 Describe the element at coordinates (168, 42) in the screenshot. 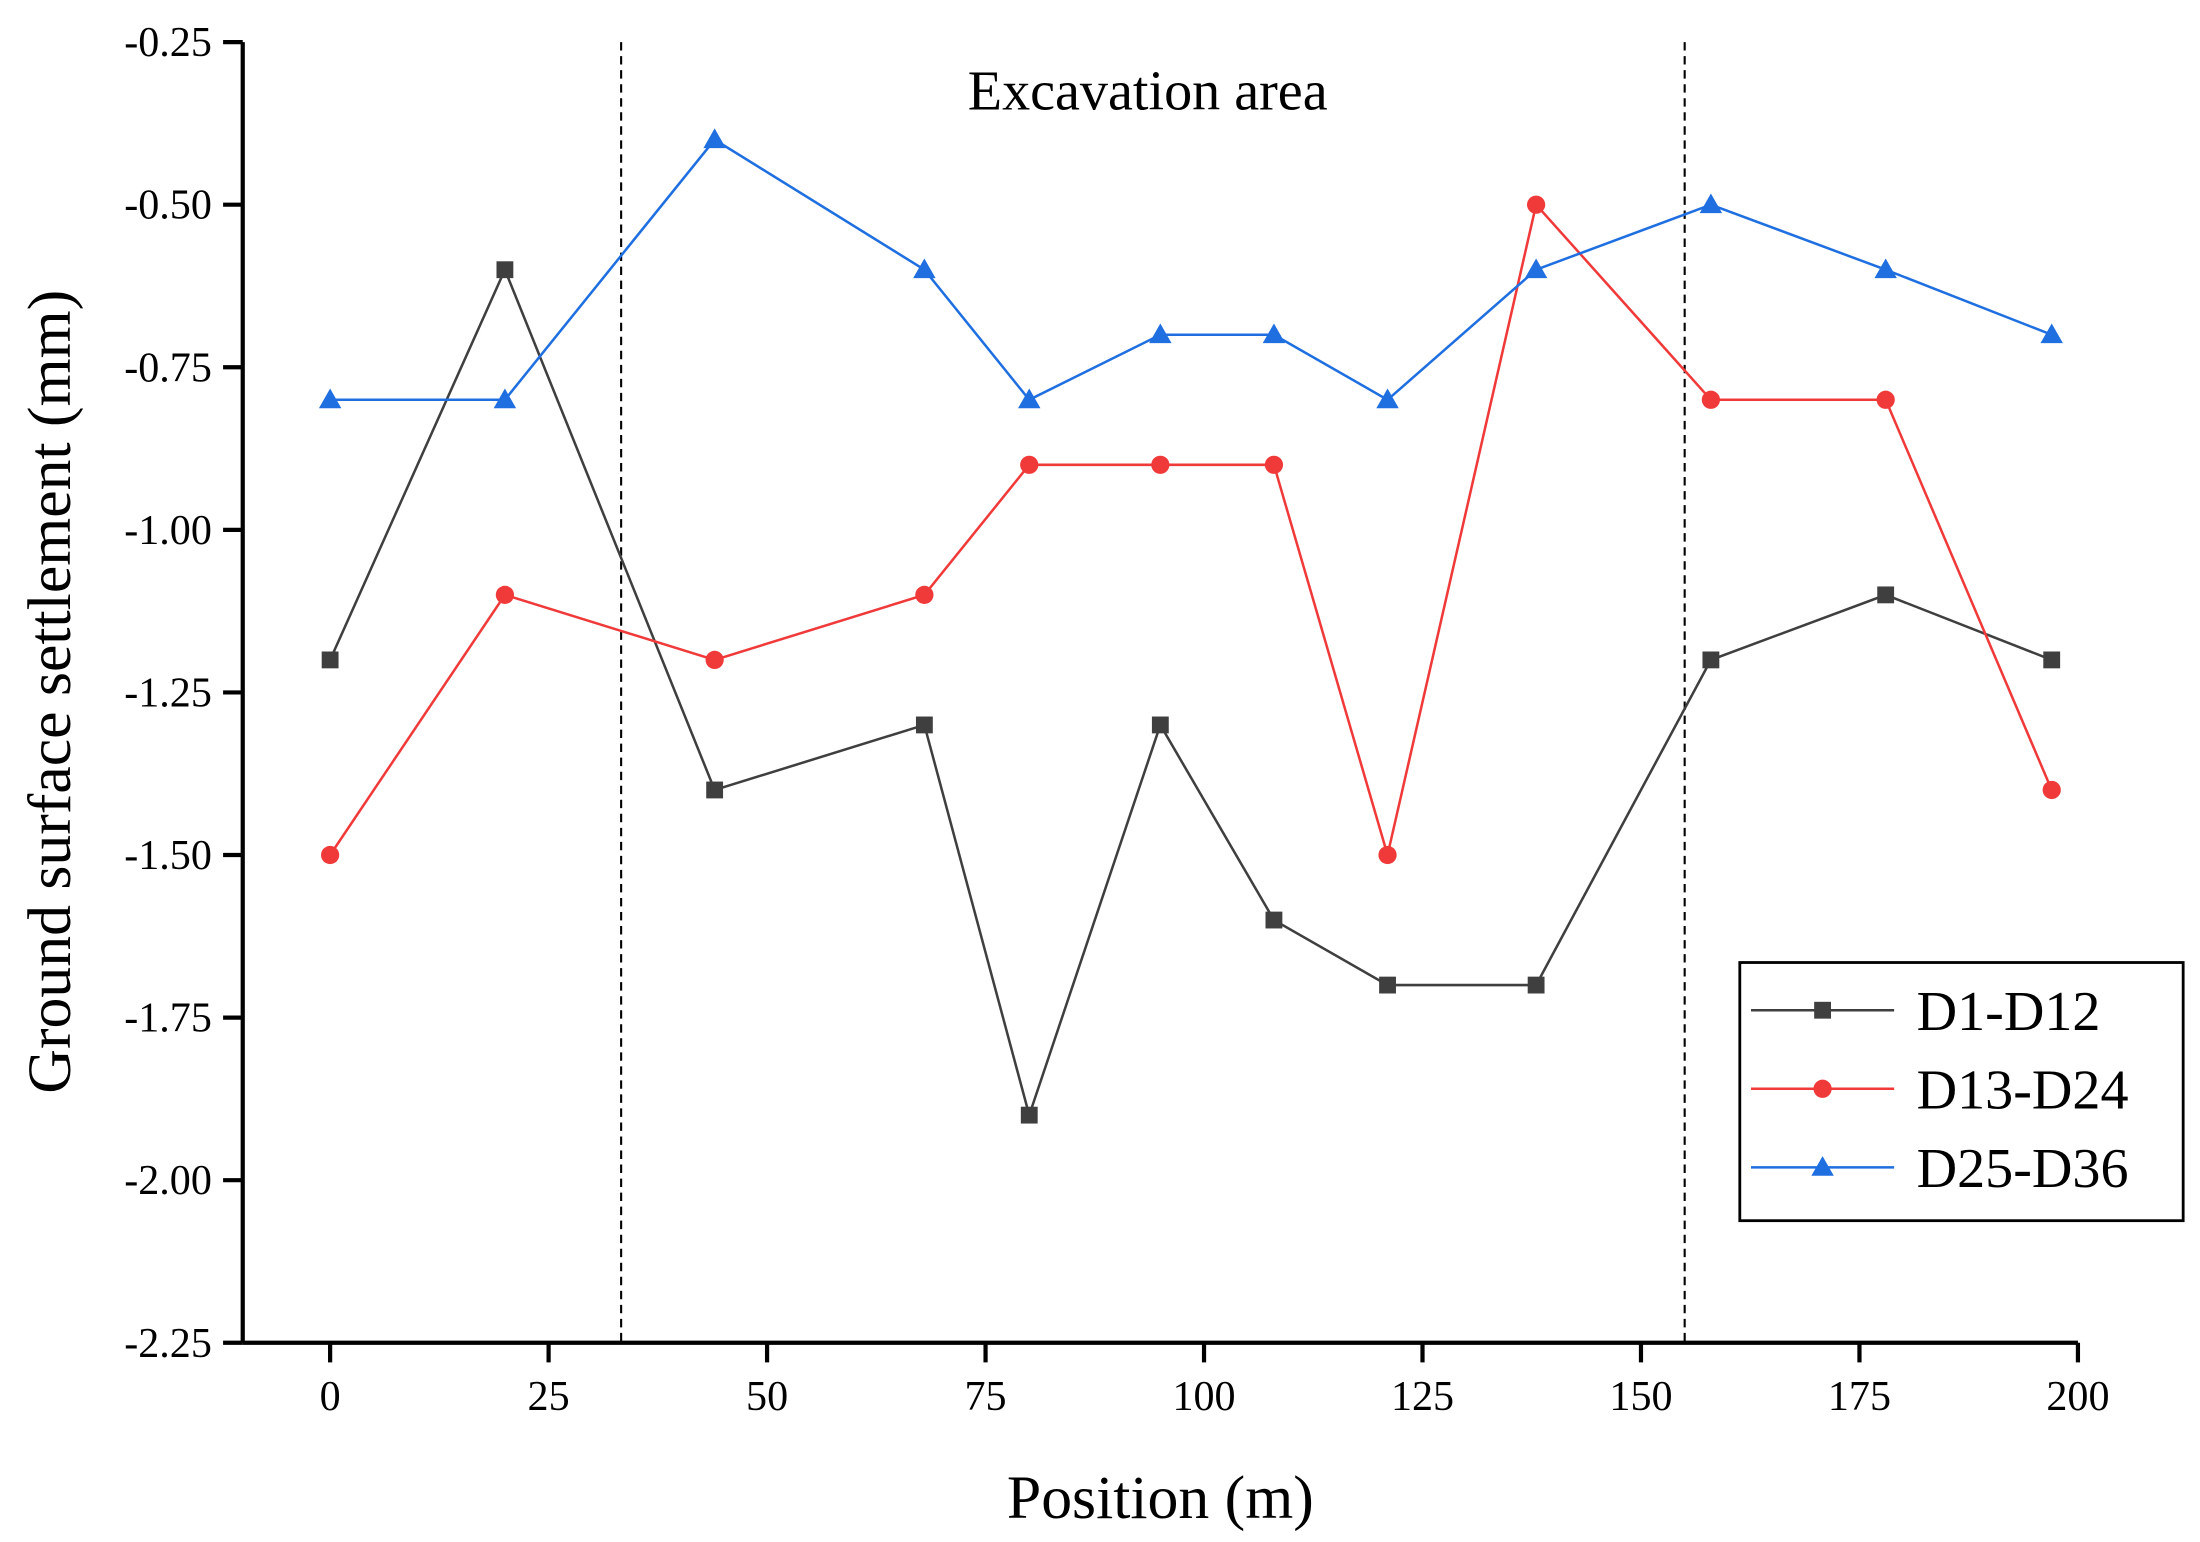

I see `y-tick-label: -0.25` at that location.